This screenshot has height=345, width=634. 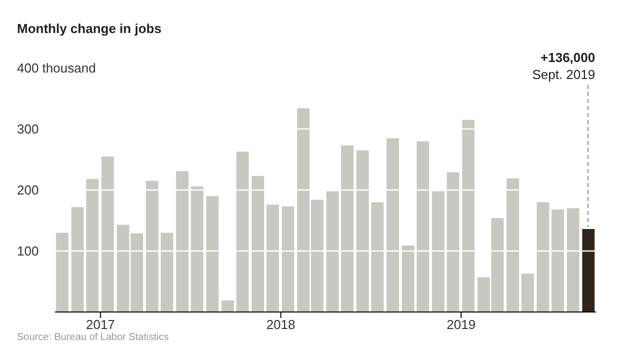 I want to click on x-tick-label: 2018, so click(x=281, y=324).